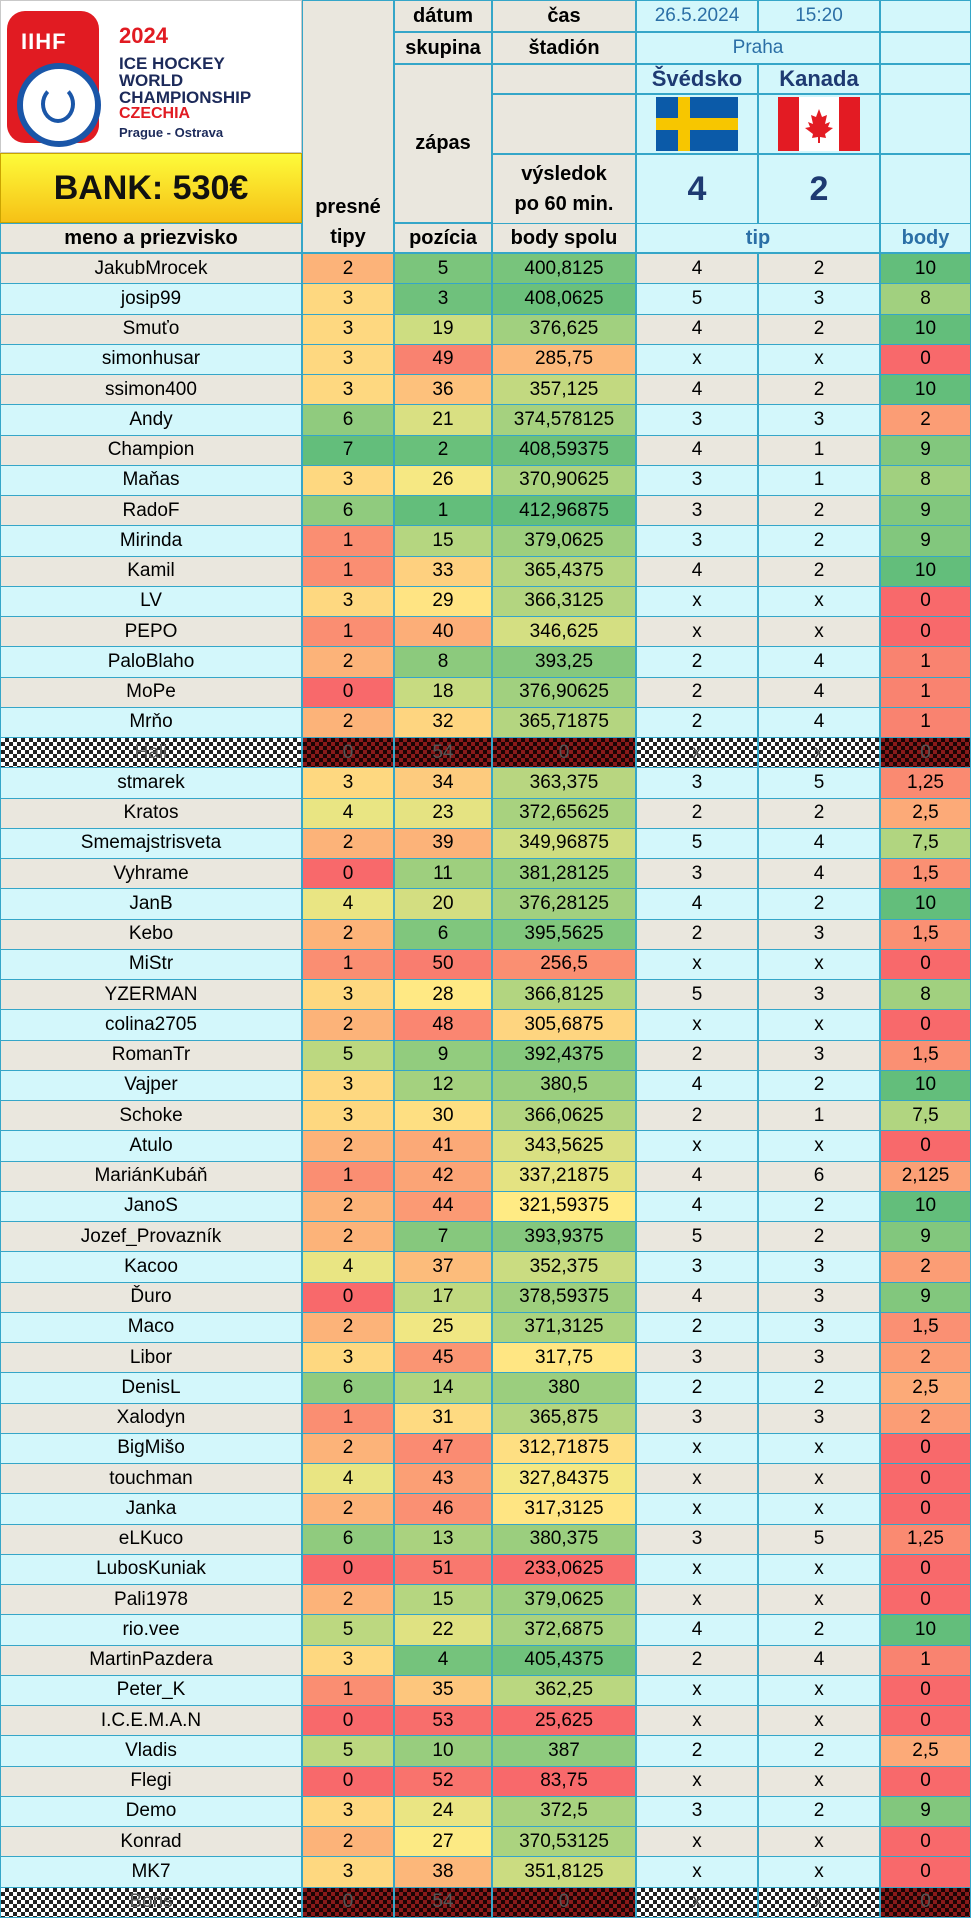  I want to click on tip-header: tip, so click(758, 238).